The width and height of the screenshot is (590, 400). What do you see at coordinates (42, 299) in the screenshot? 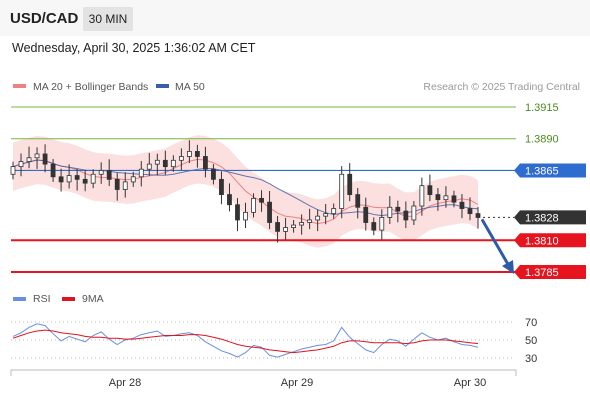
I see `rsi-legend-label: RSI` at bounding box center [42, 299].